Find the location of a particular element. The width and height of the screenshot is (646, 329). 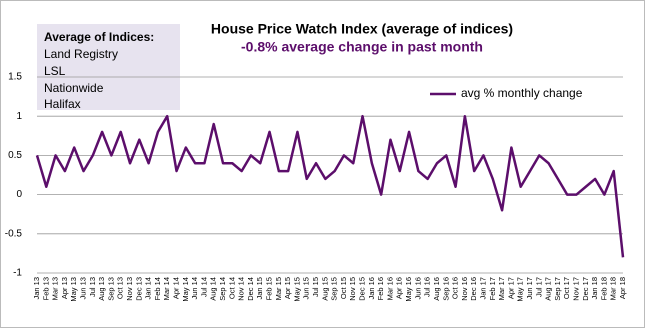

x-tick-label: May 14 is located at coordinates (185, 289).